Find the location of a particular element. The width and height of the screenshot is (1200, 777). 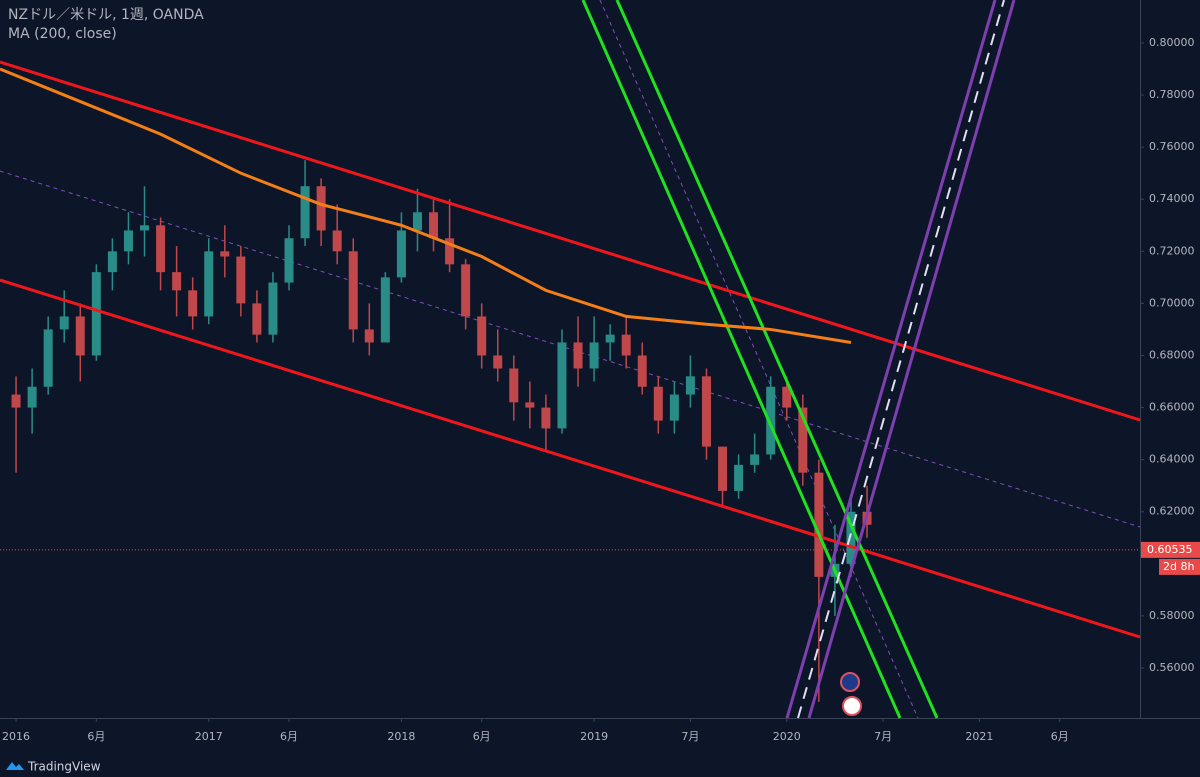

y-tick-label: 0.72000 is located at coordinates (1172, 250).